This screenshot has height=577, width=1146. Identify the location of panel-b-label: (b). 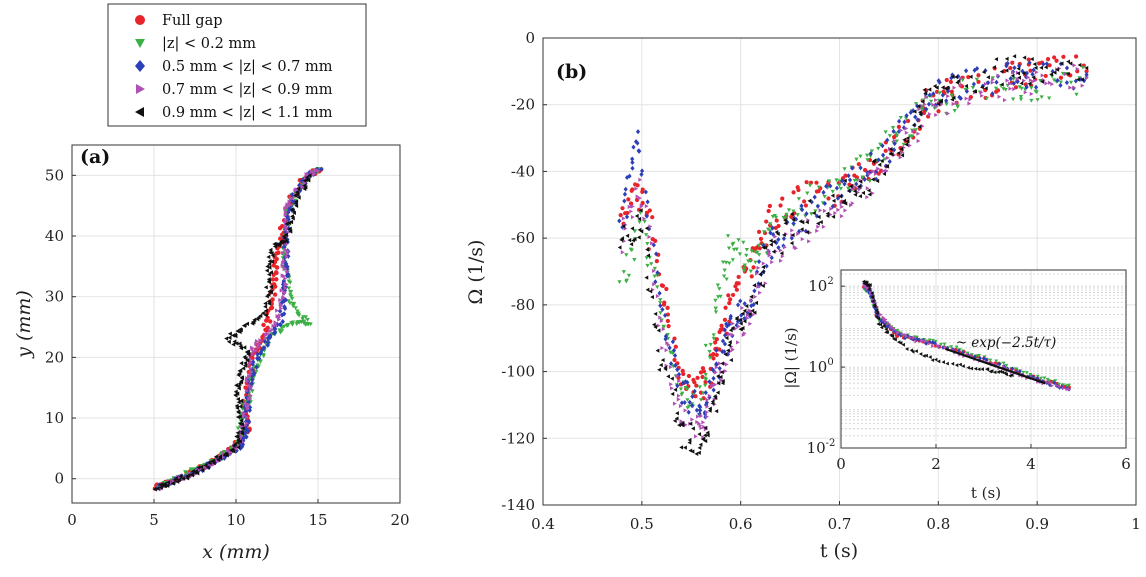
(571, 72).